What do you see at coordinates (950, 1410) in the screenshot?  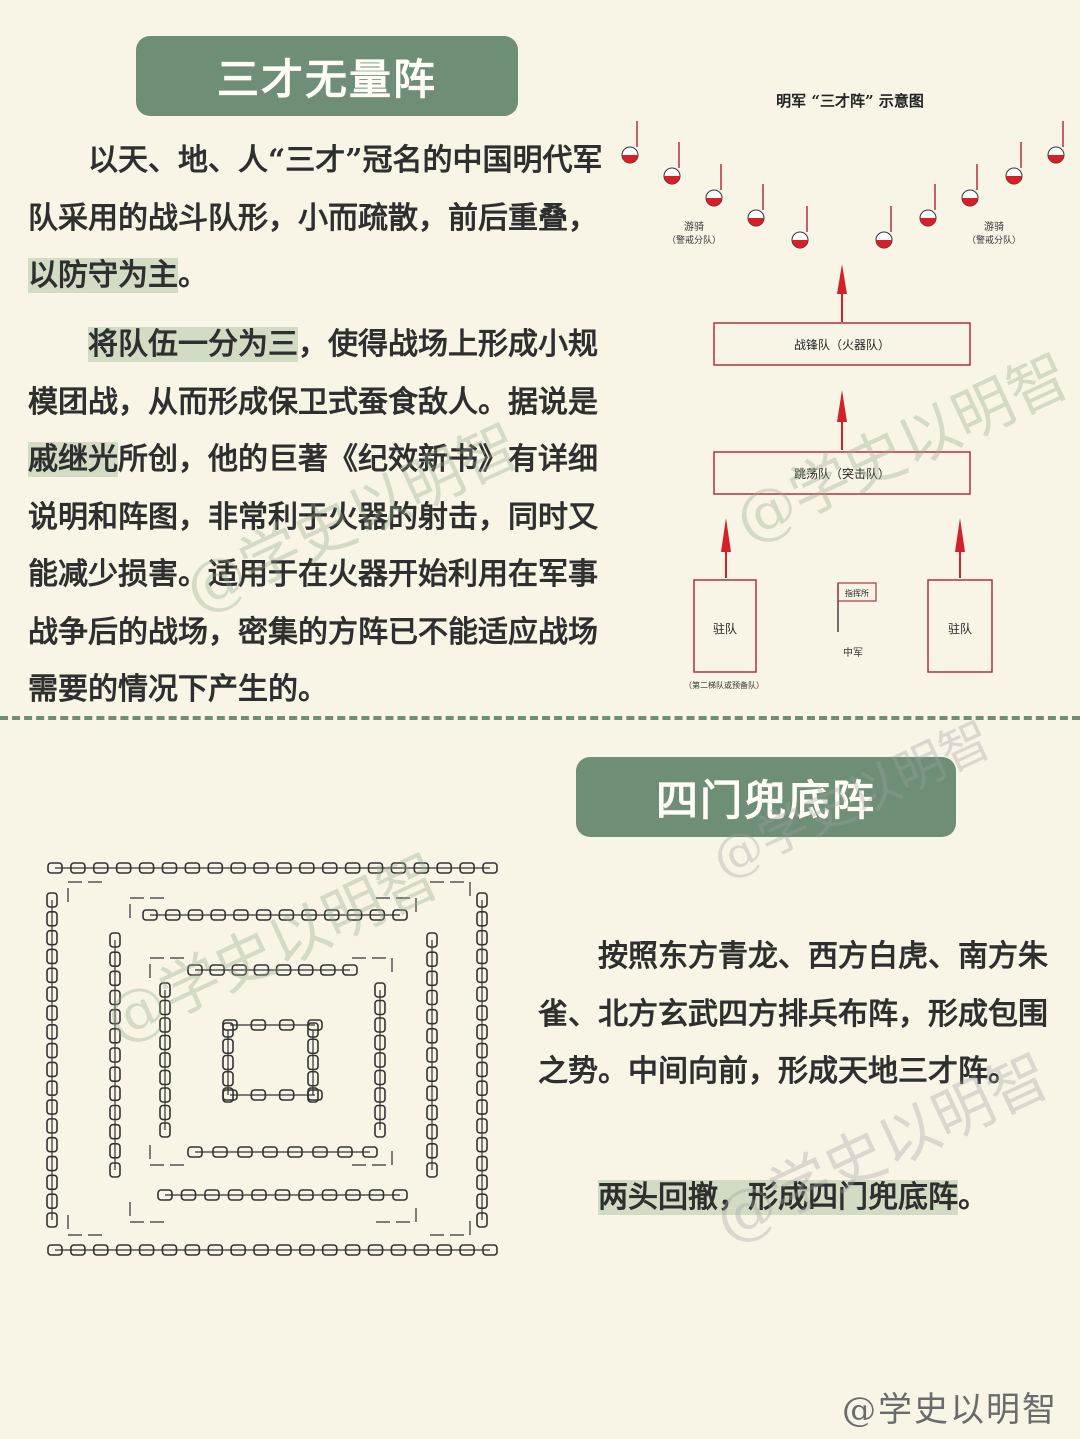 I see `author-signature: @学史以明智` at bounding box center [950, 1410].